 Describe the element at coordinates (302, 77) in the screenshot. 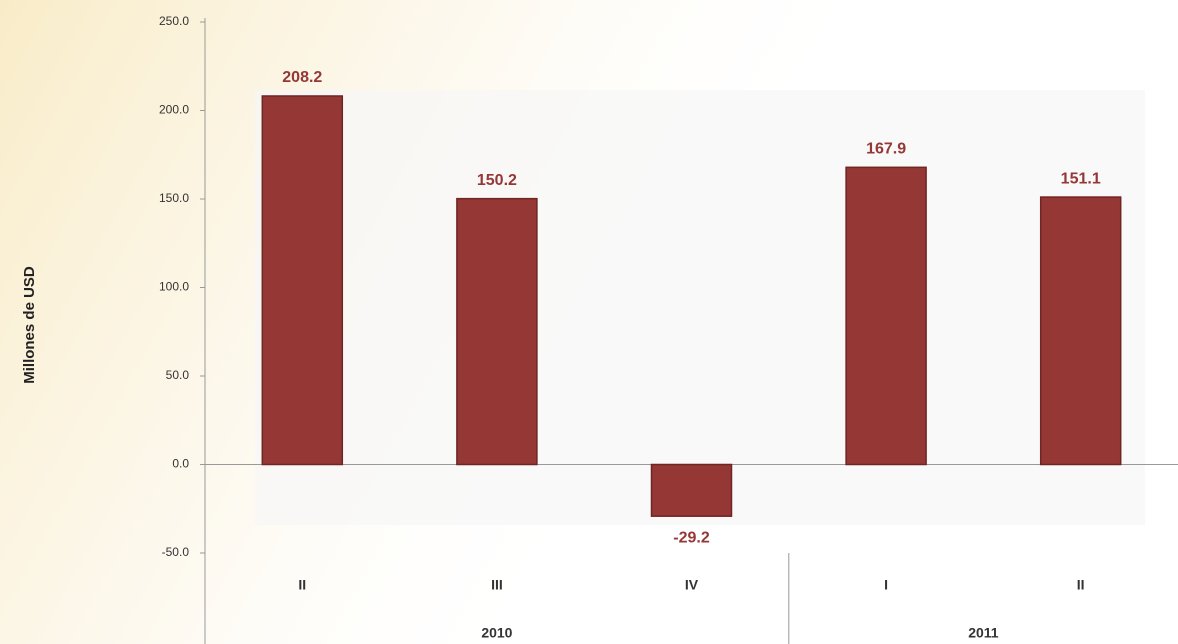

I see `value-label: 208.2` at that location.